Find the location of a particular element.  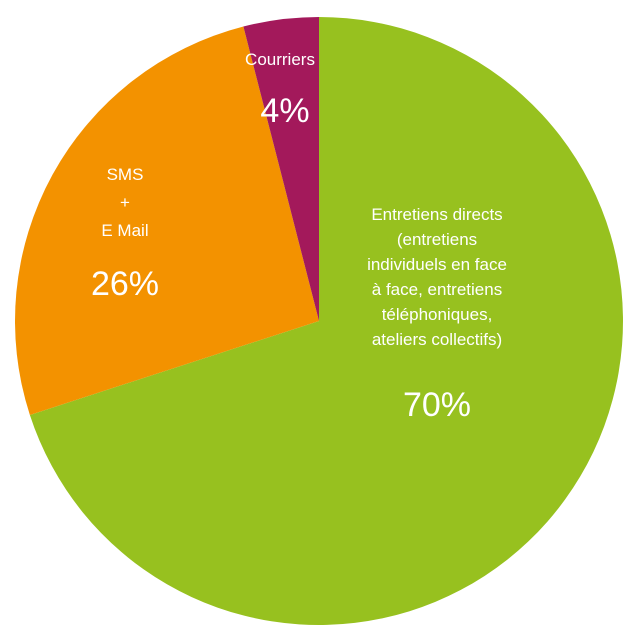

slice-value-label: 4% is located at coordinates (284, 111).